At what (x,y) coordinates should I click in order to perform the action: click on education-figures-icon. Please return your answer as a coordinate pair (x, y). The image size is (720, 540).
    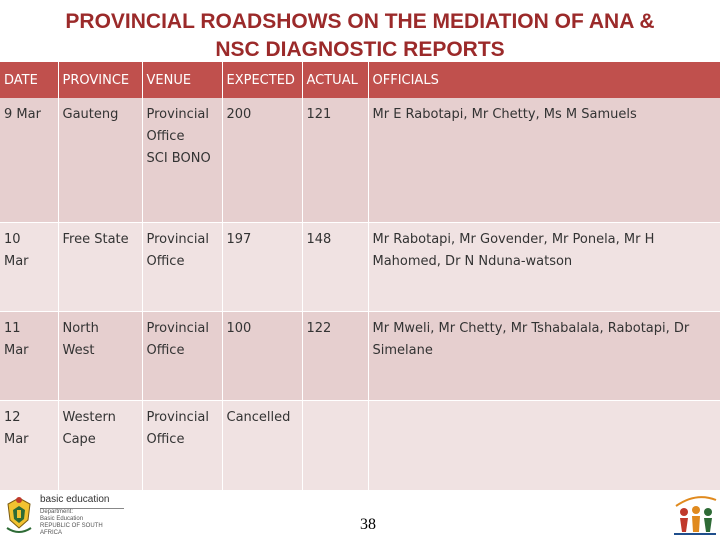
    Looking at the image, I should click on (695, 515).